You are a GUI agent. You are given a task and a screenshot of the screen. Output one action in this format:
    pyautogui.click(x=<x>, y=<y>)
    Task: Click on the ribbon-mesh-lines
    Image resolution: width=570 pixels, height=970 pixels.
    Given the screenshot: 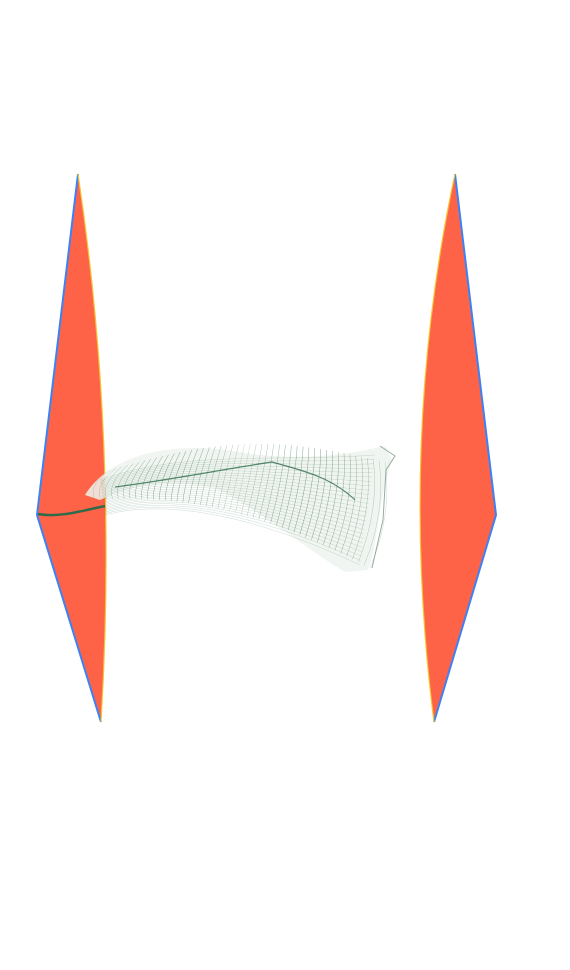 What is the action you would take?
    pyautogui.click(x=240, y=506)
    